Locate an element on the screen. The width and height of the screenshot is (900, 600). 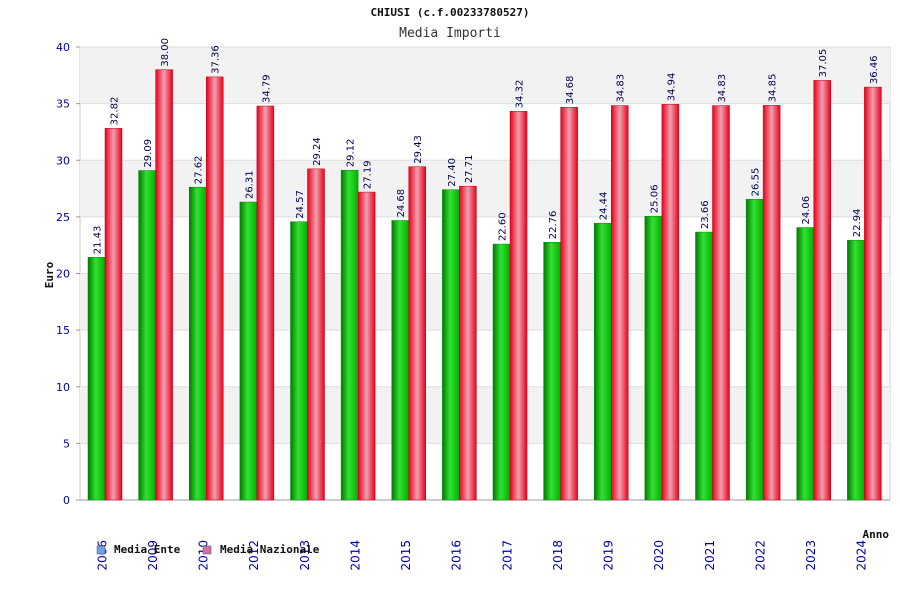
data-label: 22.94 is located at coordinates (857, 223).